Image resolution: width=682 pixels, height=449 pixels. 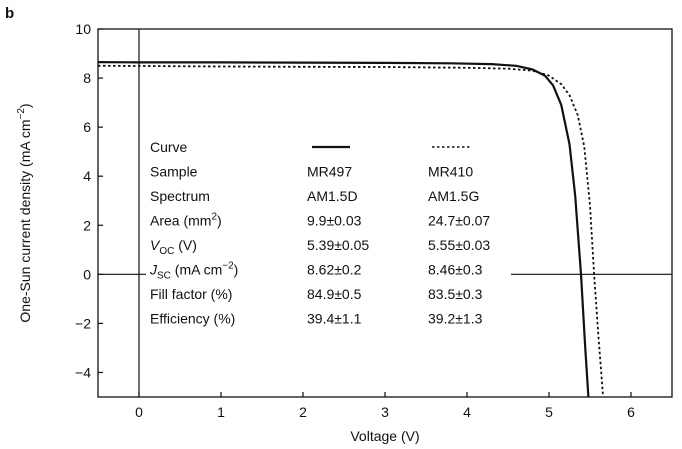 I want to click on y-tick-label: 8, so click(x=87, y=78).